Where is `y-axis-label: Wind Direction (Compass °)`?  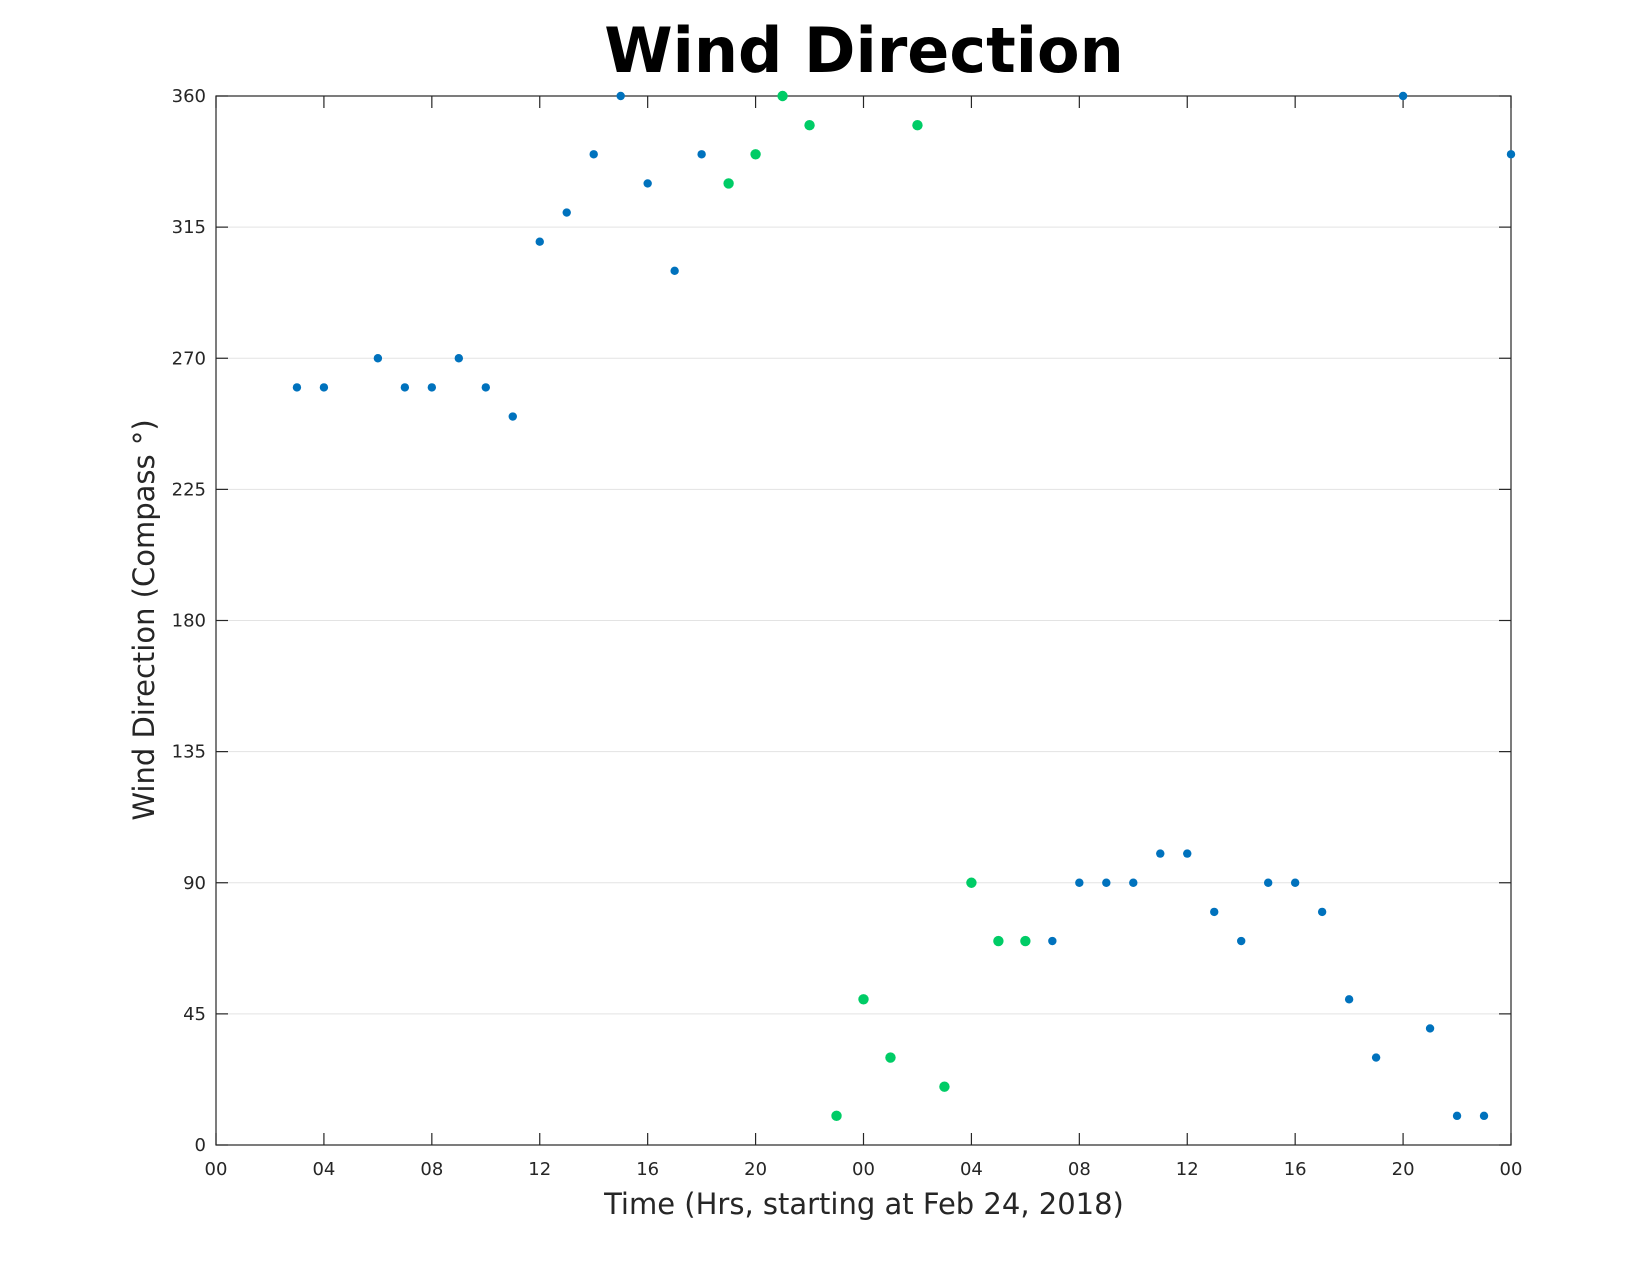 y-axis-label: Wind Direction (Compass °) is located at coordinates (144, 619).